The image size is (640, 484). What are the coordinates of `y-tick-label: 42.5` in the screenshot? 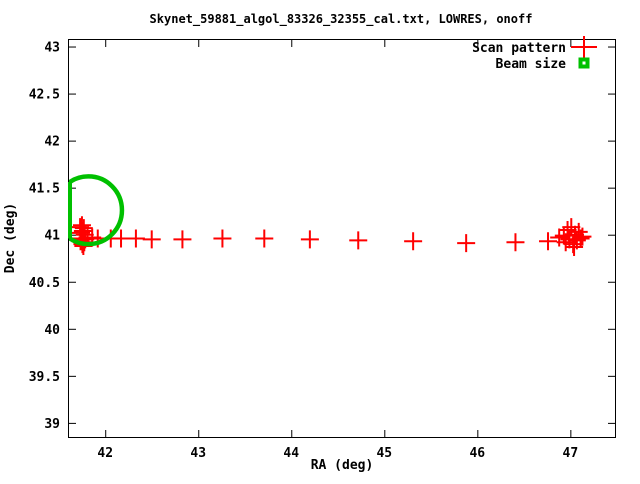 It's located at (44, 95).